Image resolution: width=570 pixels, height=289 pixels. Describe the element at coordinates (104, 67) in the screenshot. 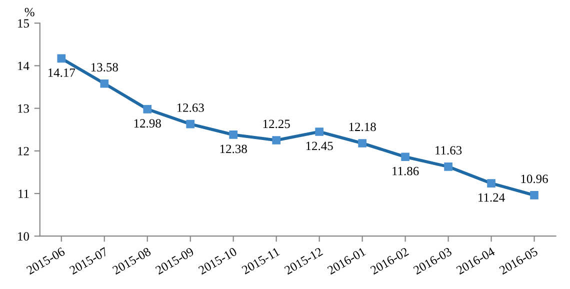

I see `data-label: 13.58` at that location.